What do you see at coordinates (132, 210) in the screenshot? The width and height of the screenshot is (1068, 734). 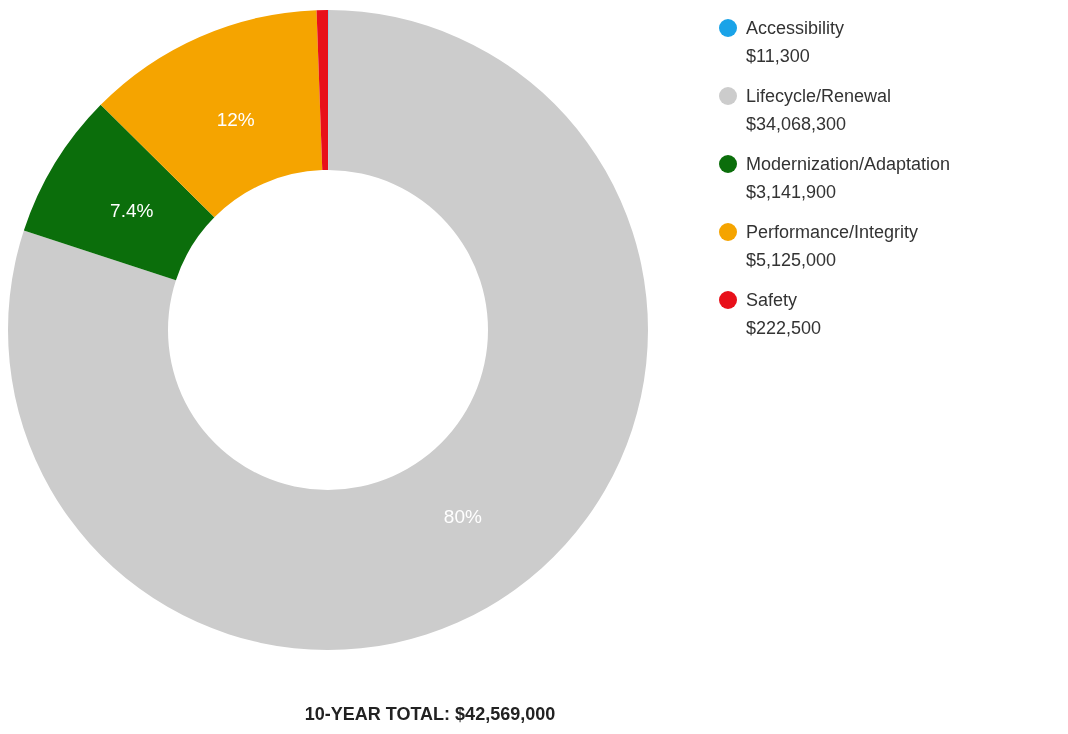 I see `data-label: 7.4%` at bounding box center [132, 210].